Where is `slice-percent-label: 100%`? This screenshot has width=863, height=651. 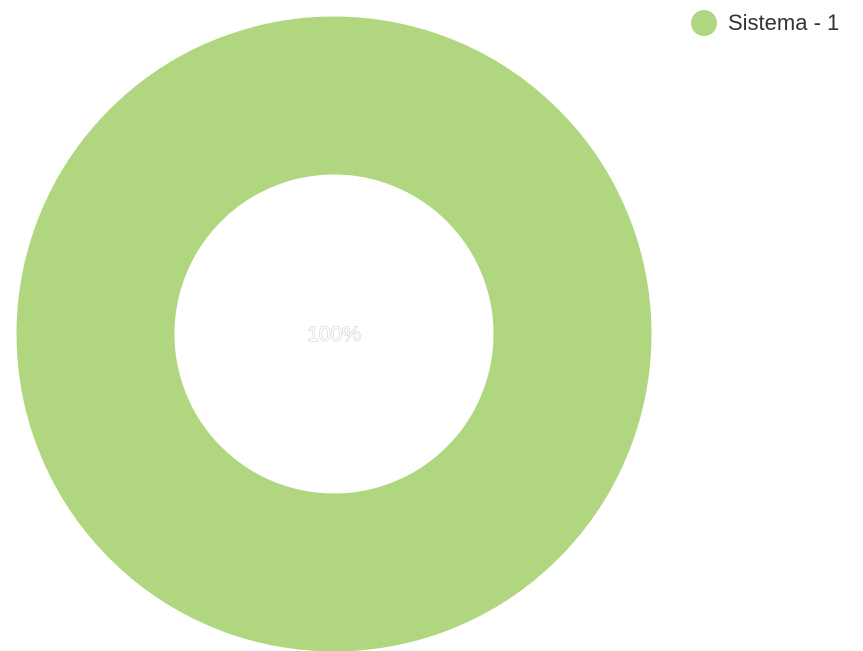 slice-percent-label: 100% is located at coordinates (334, 334).